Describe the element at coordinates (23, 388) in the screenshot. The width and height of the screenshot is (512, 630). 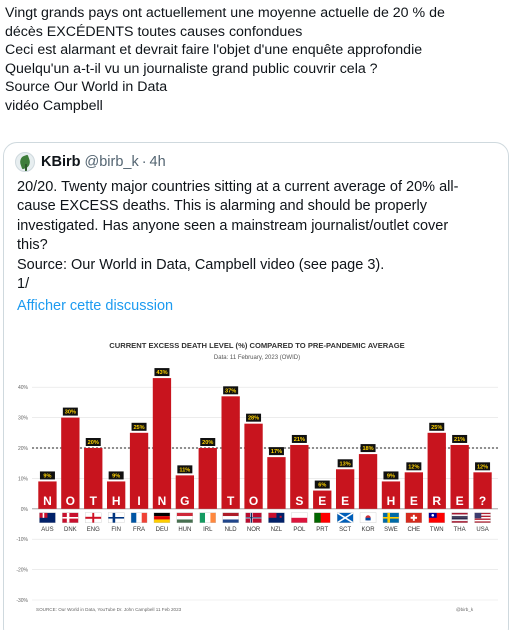
I see `y-tick-label: 40%` at that location.